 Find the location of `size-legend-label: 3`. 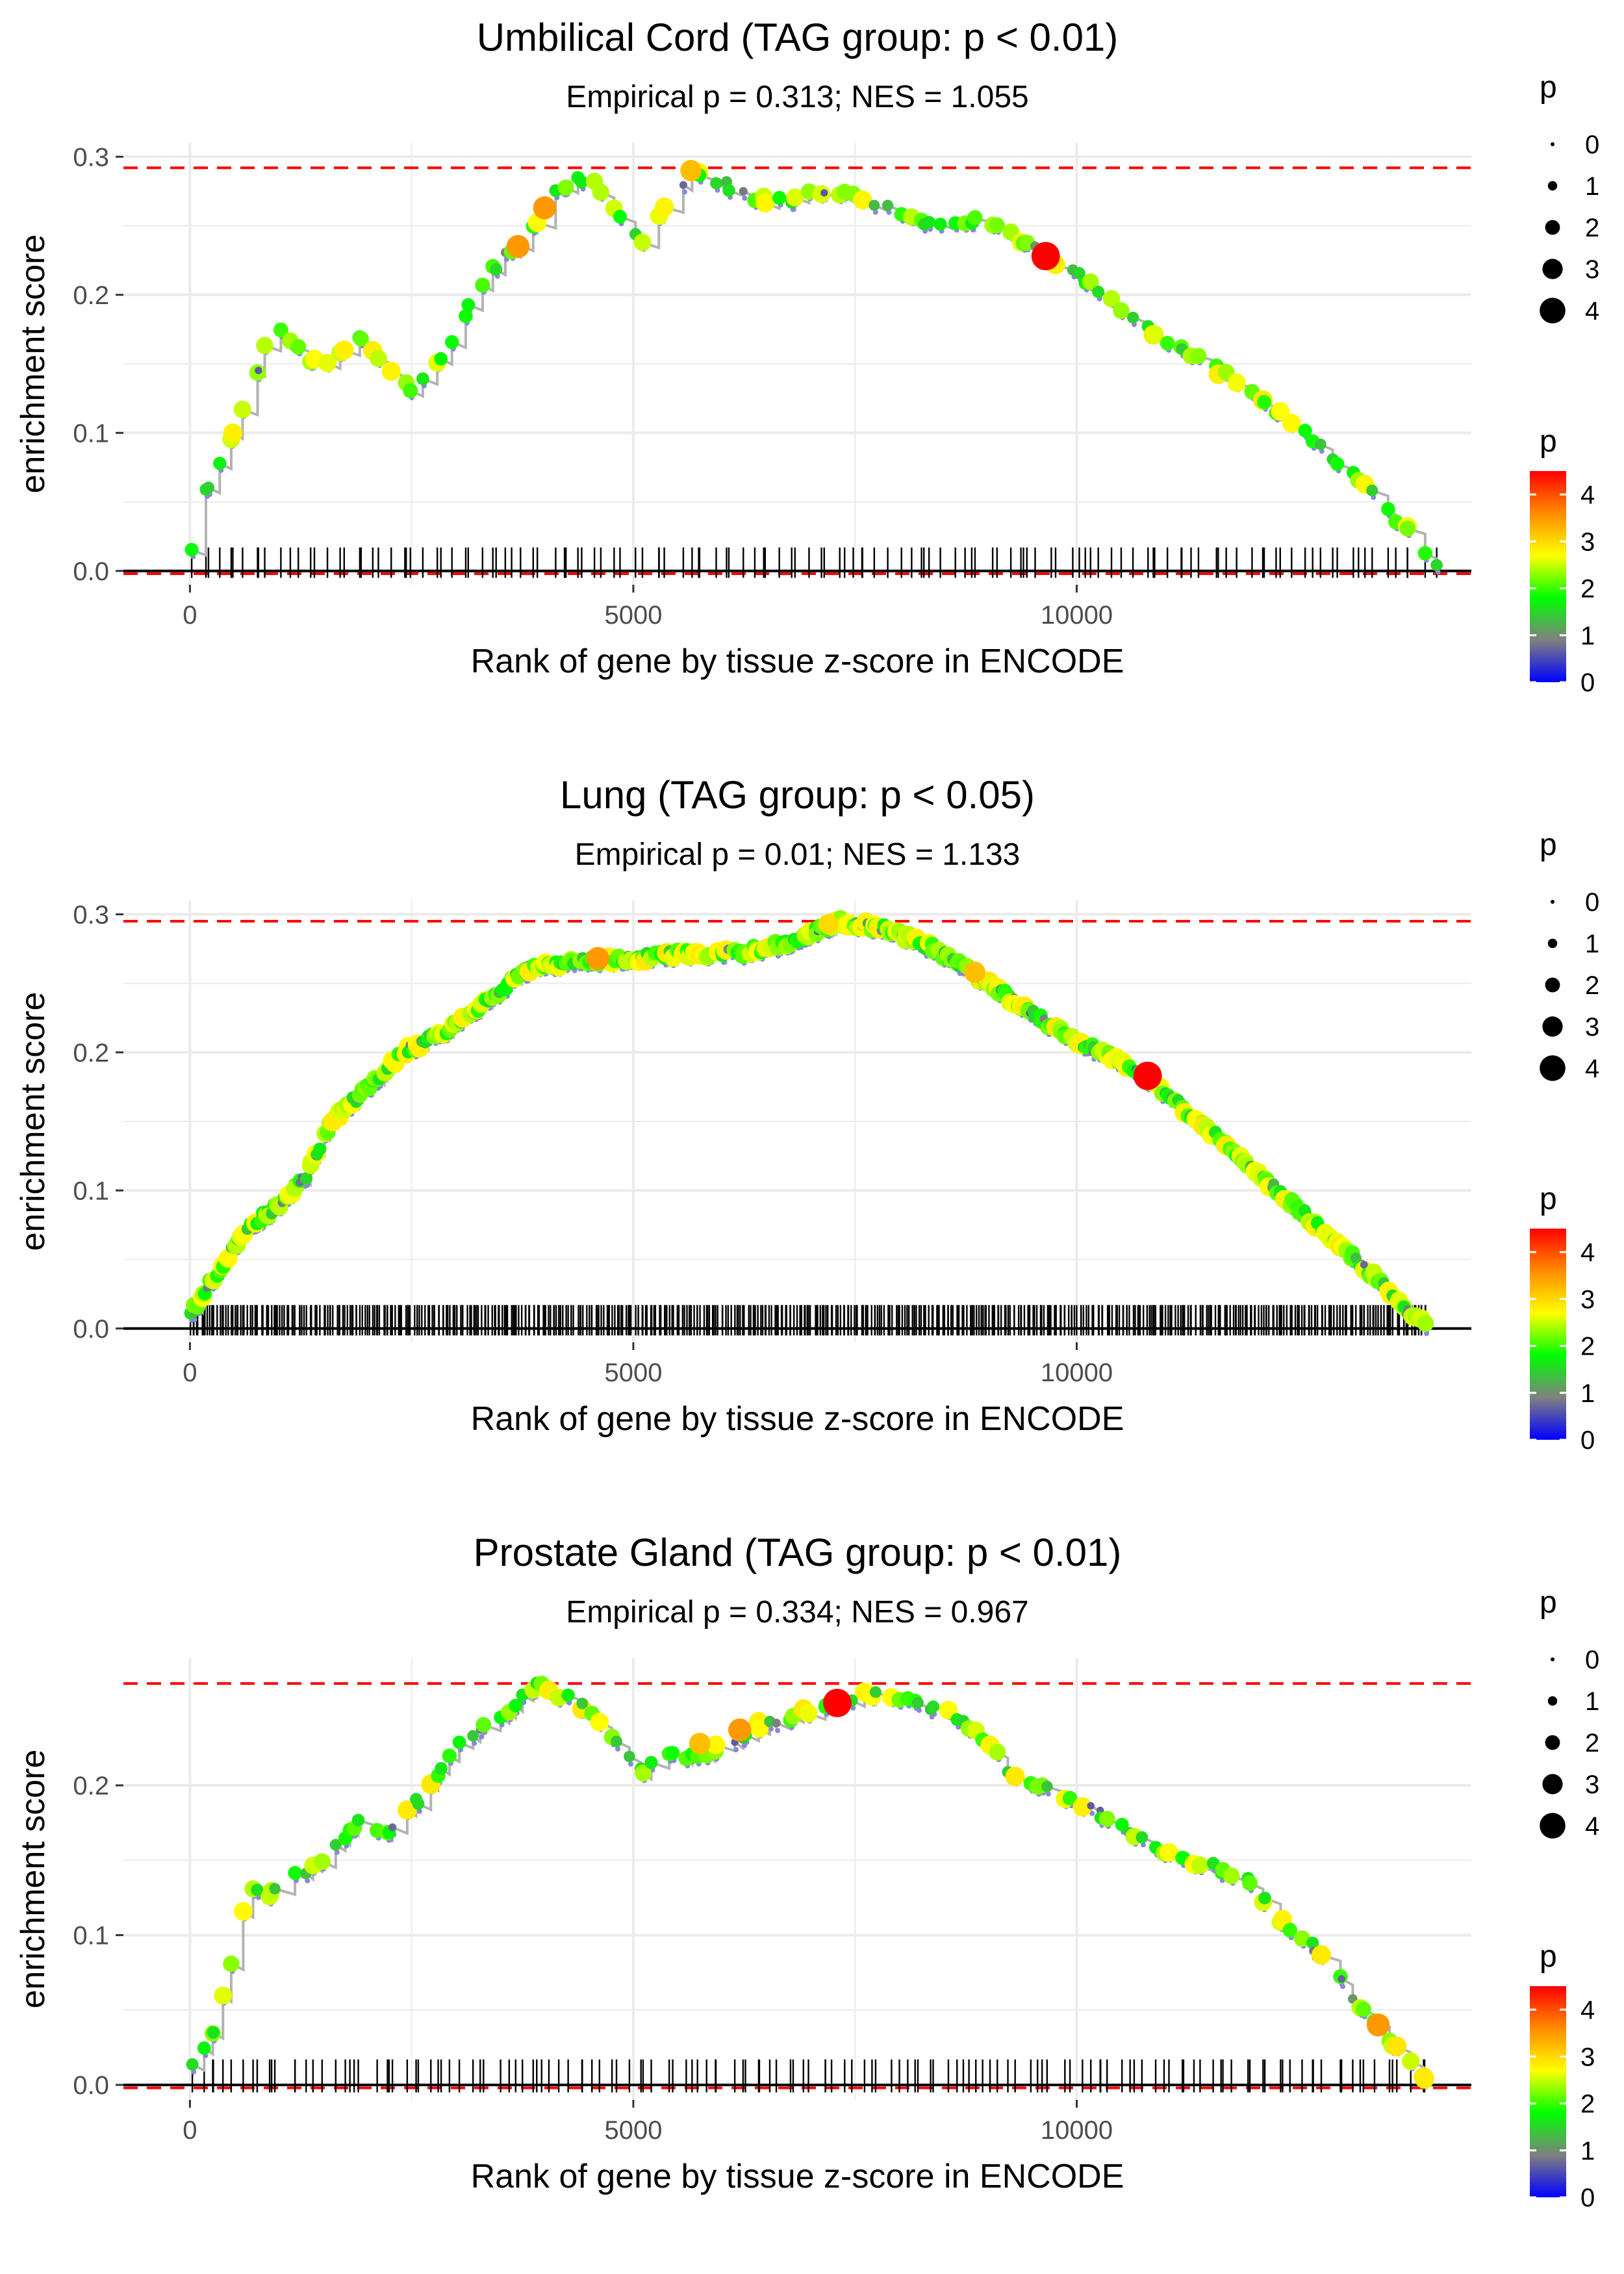

size-legend-label: 3 is located at coordinates (1592, 1027).